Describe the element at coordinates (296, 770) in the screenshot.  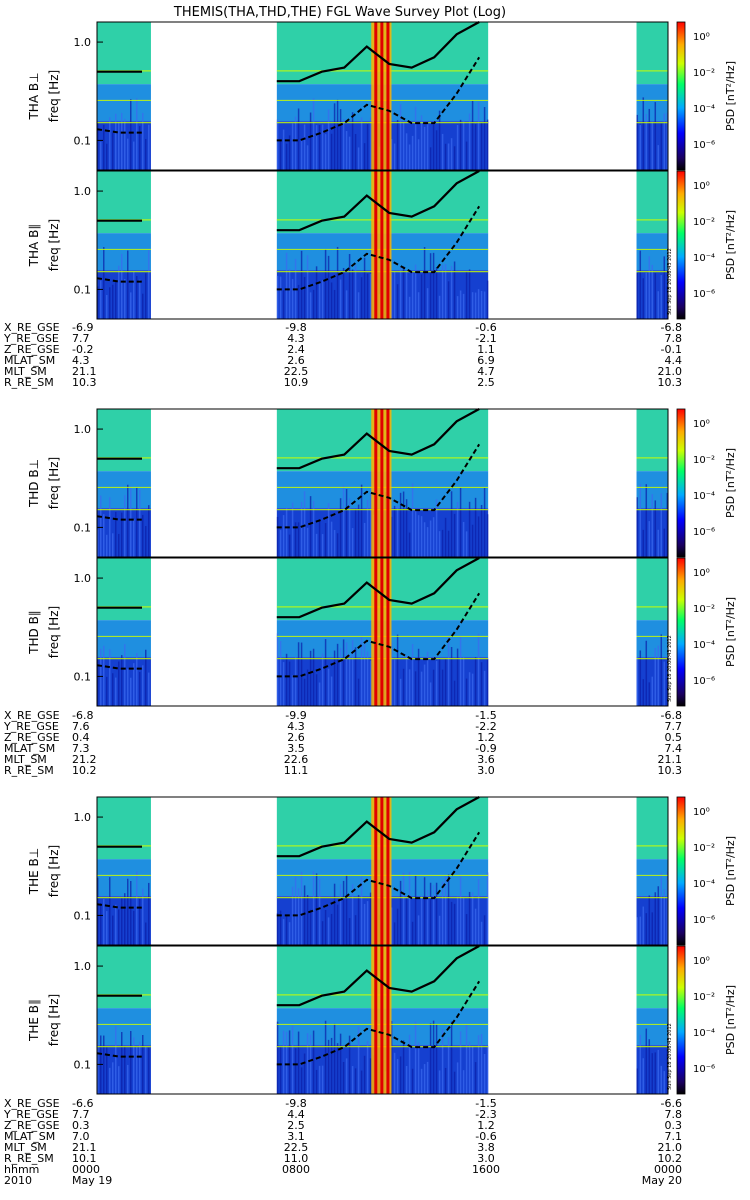
I see `orbit-row-value: 11.1` at that location.